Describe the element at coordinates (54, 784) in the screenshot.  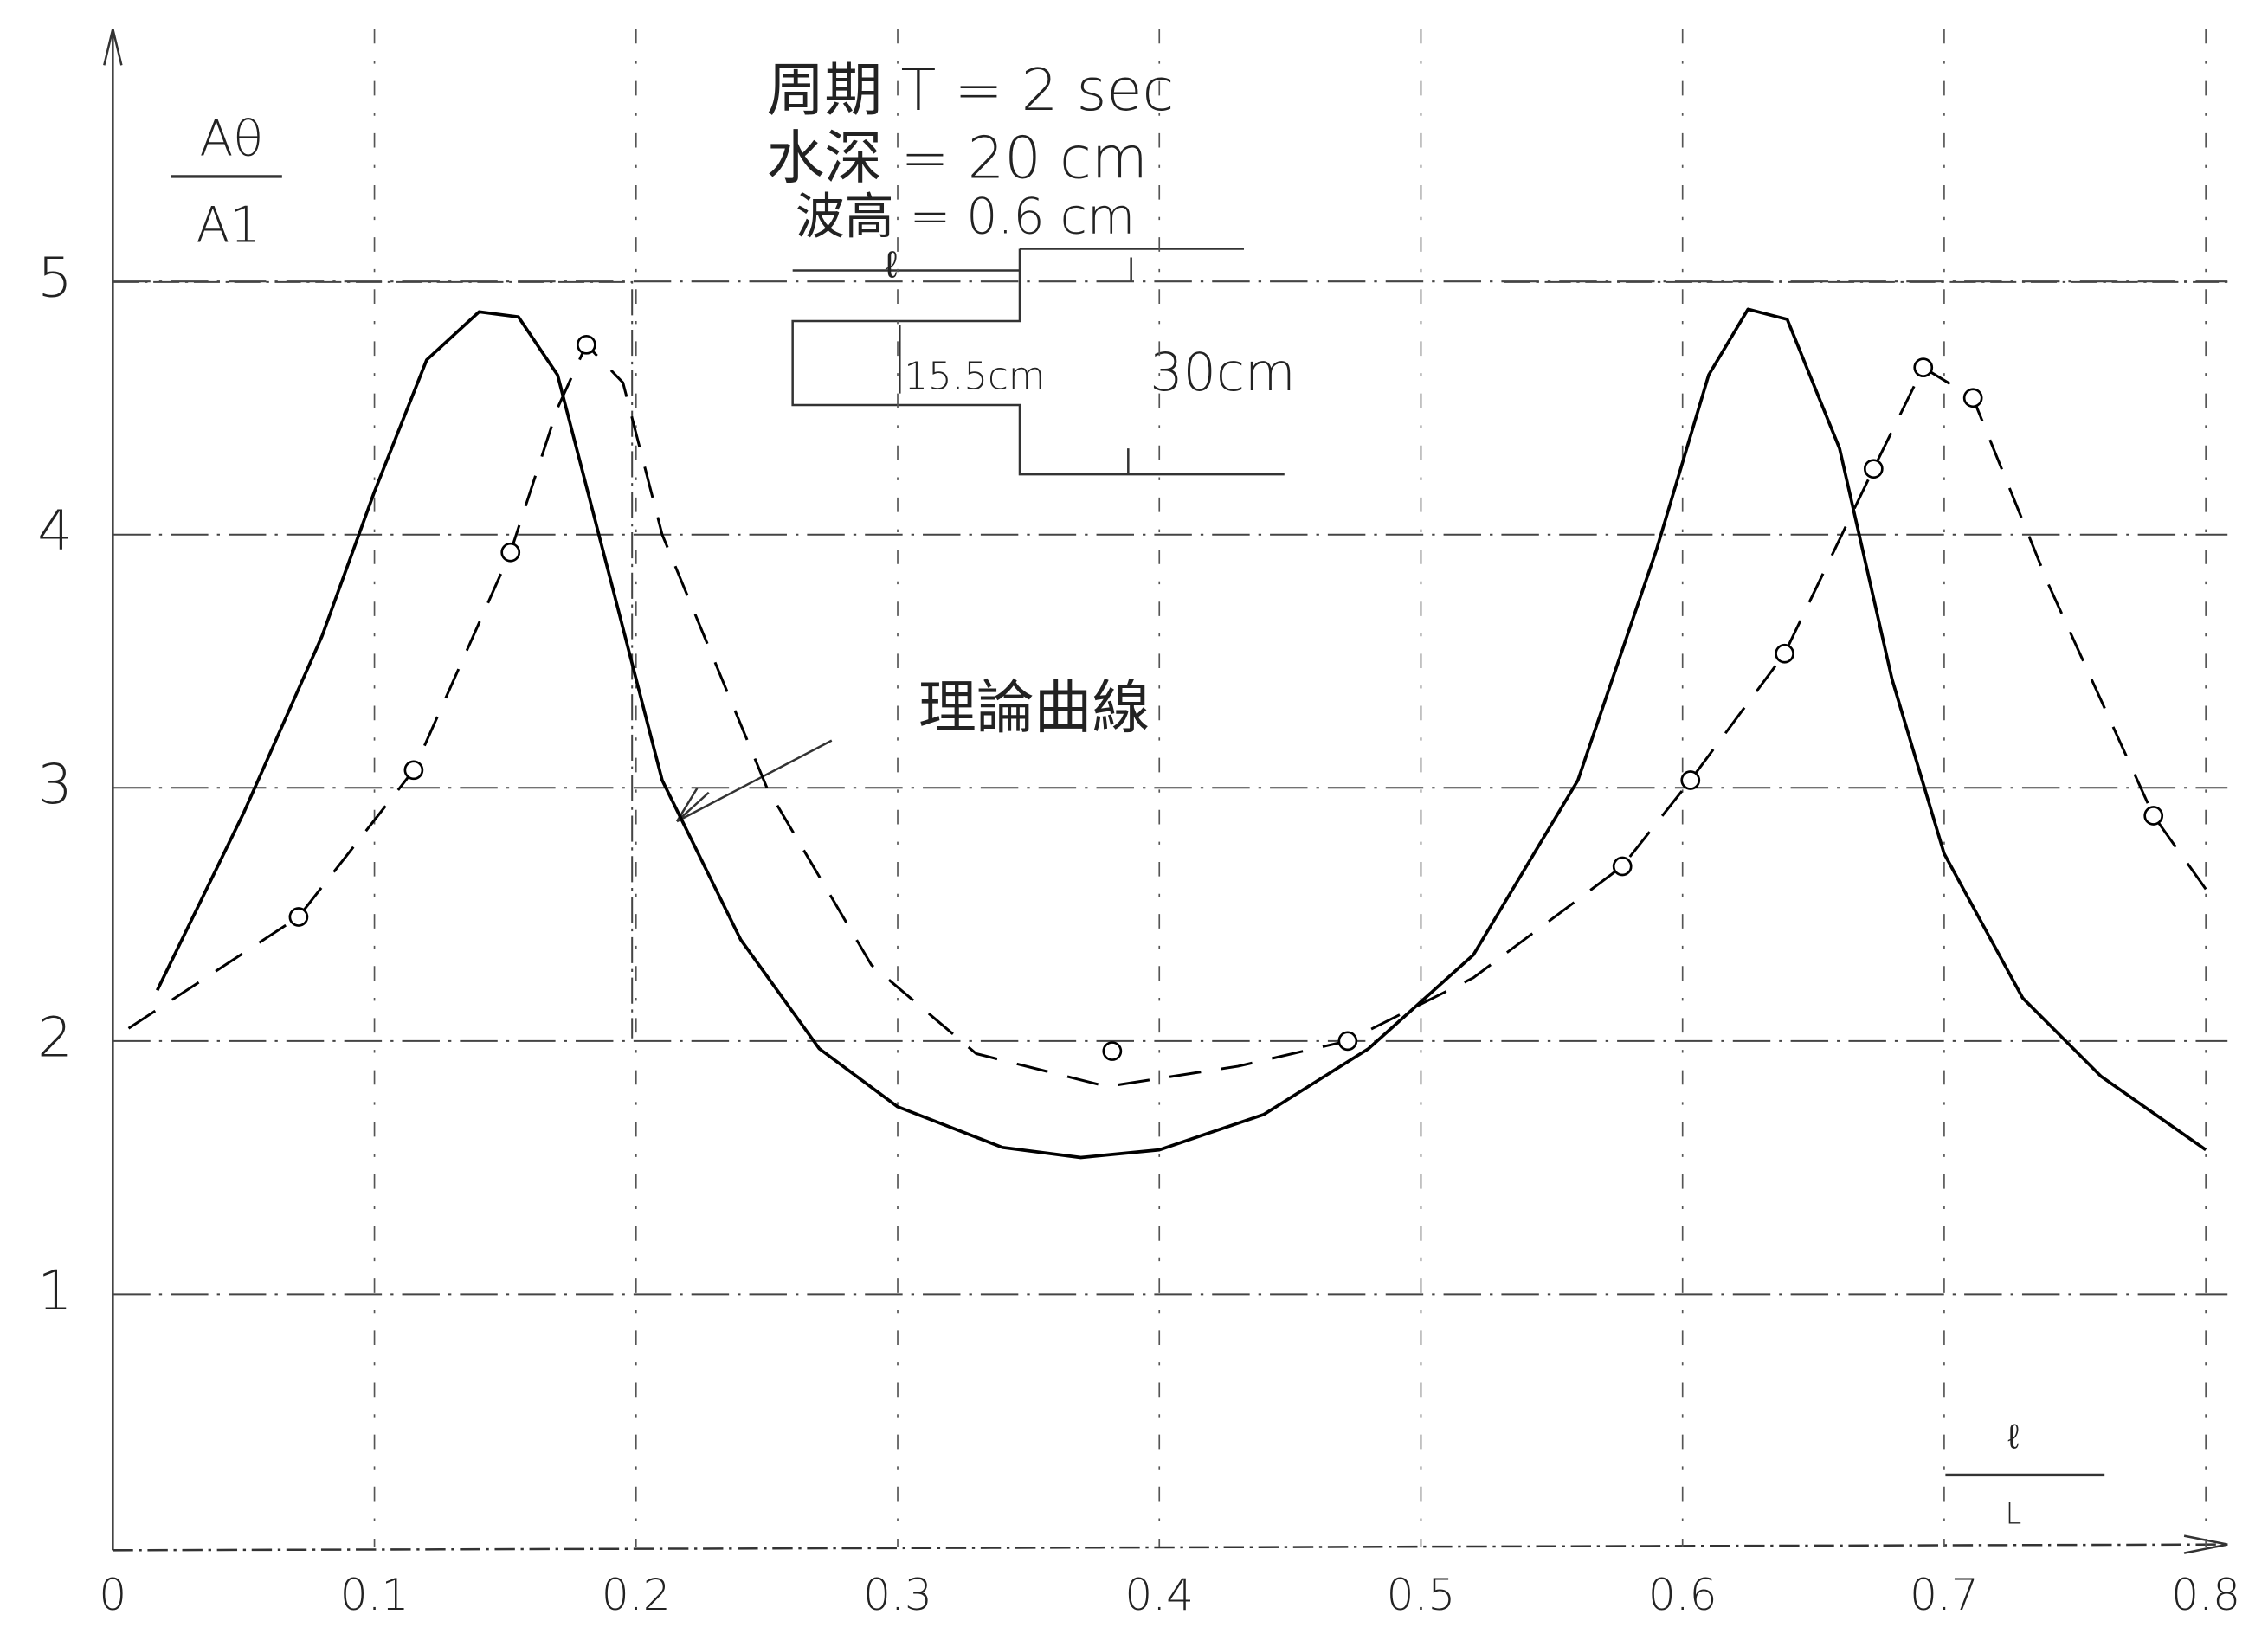
I see `y-tick-label: 3` at that location.